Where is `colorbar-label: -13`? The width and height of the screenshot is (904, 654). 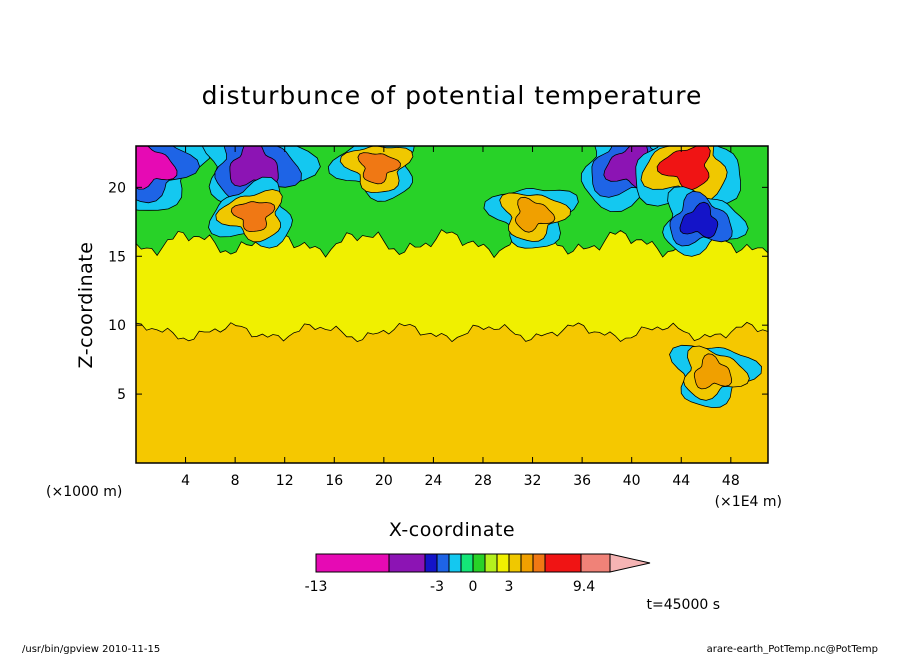 colorbar-label: -13 is located at coordinates (316, 587).